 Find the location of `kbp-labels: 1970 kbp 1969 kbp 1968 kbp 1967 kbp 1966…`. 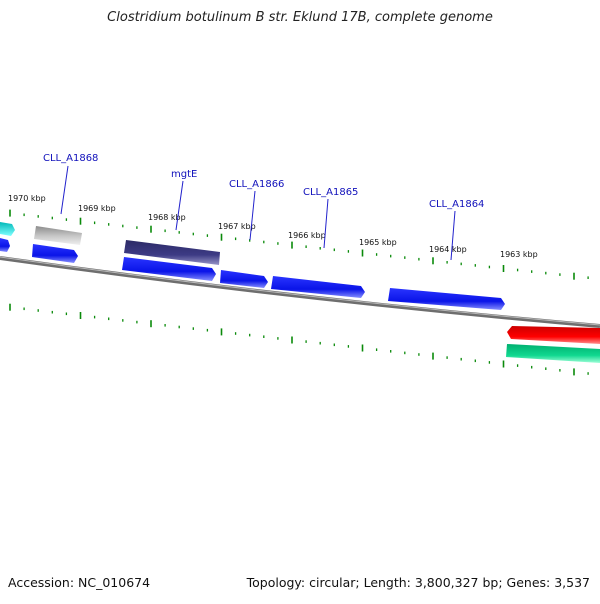

kbp-labels: 1970 kbp 1969 kbp 1968 kbp 1967 kbp 1966… is located at coordinates (273, 226).